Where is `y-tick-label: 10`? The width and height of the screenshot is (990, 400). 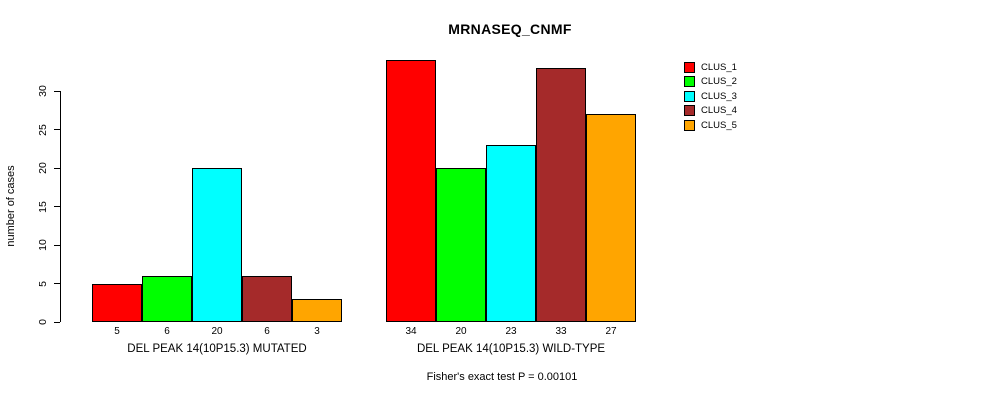 y-tick-label: 10 is located at coordinates (43, 245).